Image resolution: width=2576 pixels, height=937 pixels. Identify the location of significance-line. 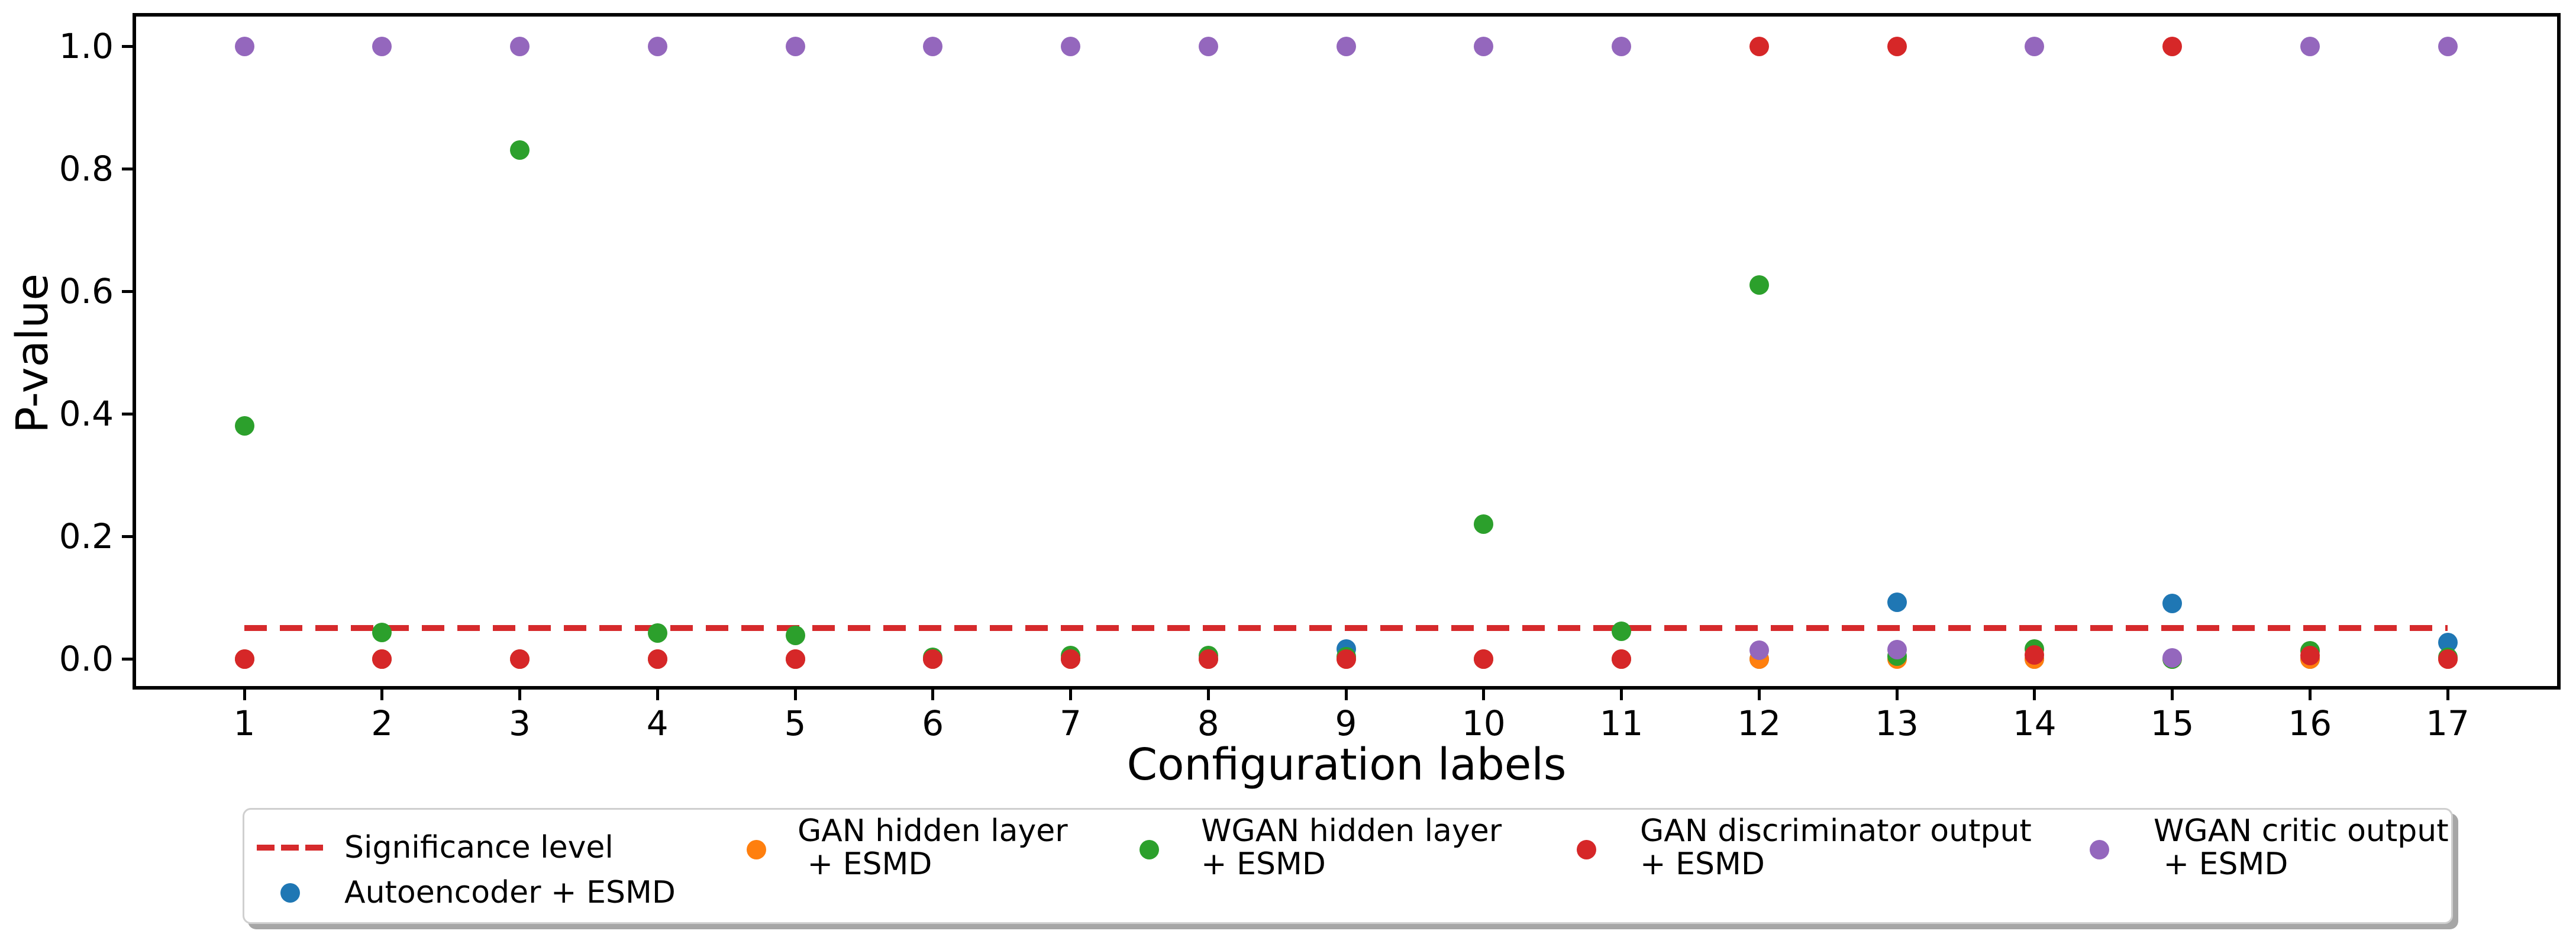
(1346, 629).